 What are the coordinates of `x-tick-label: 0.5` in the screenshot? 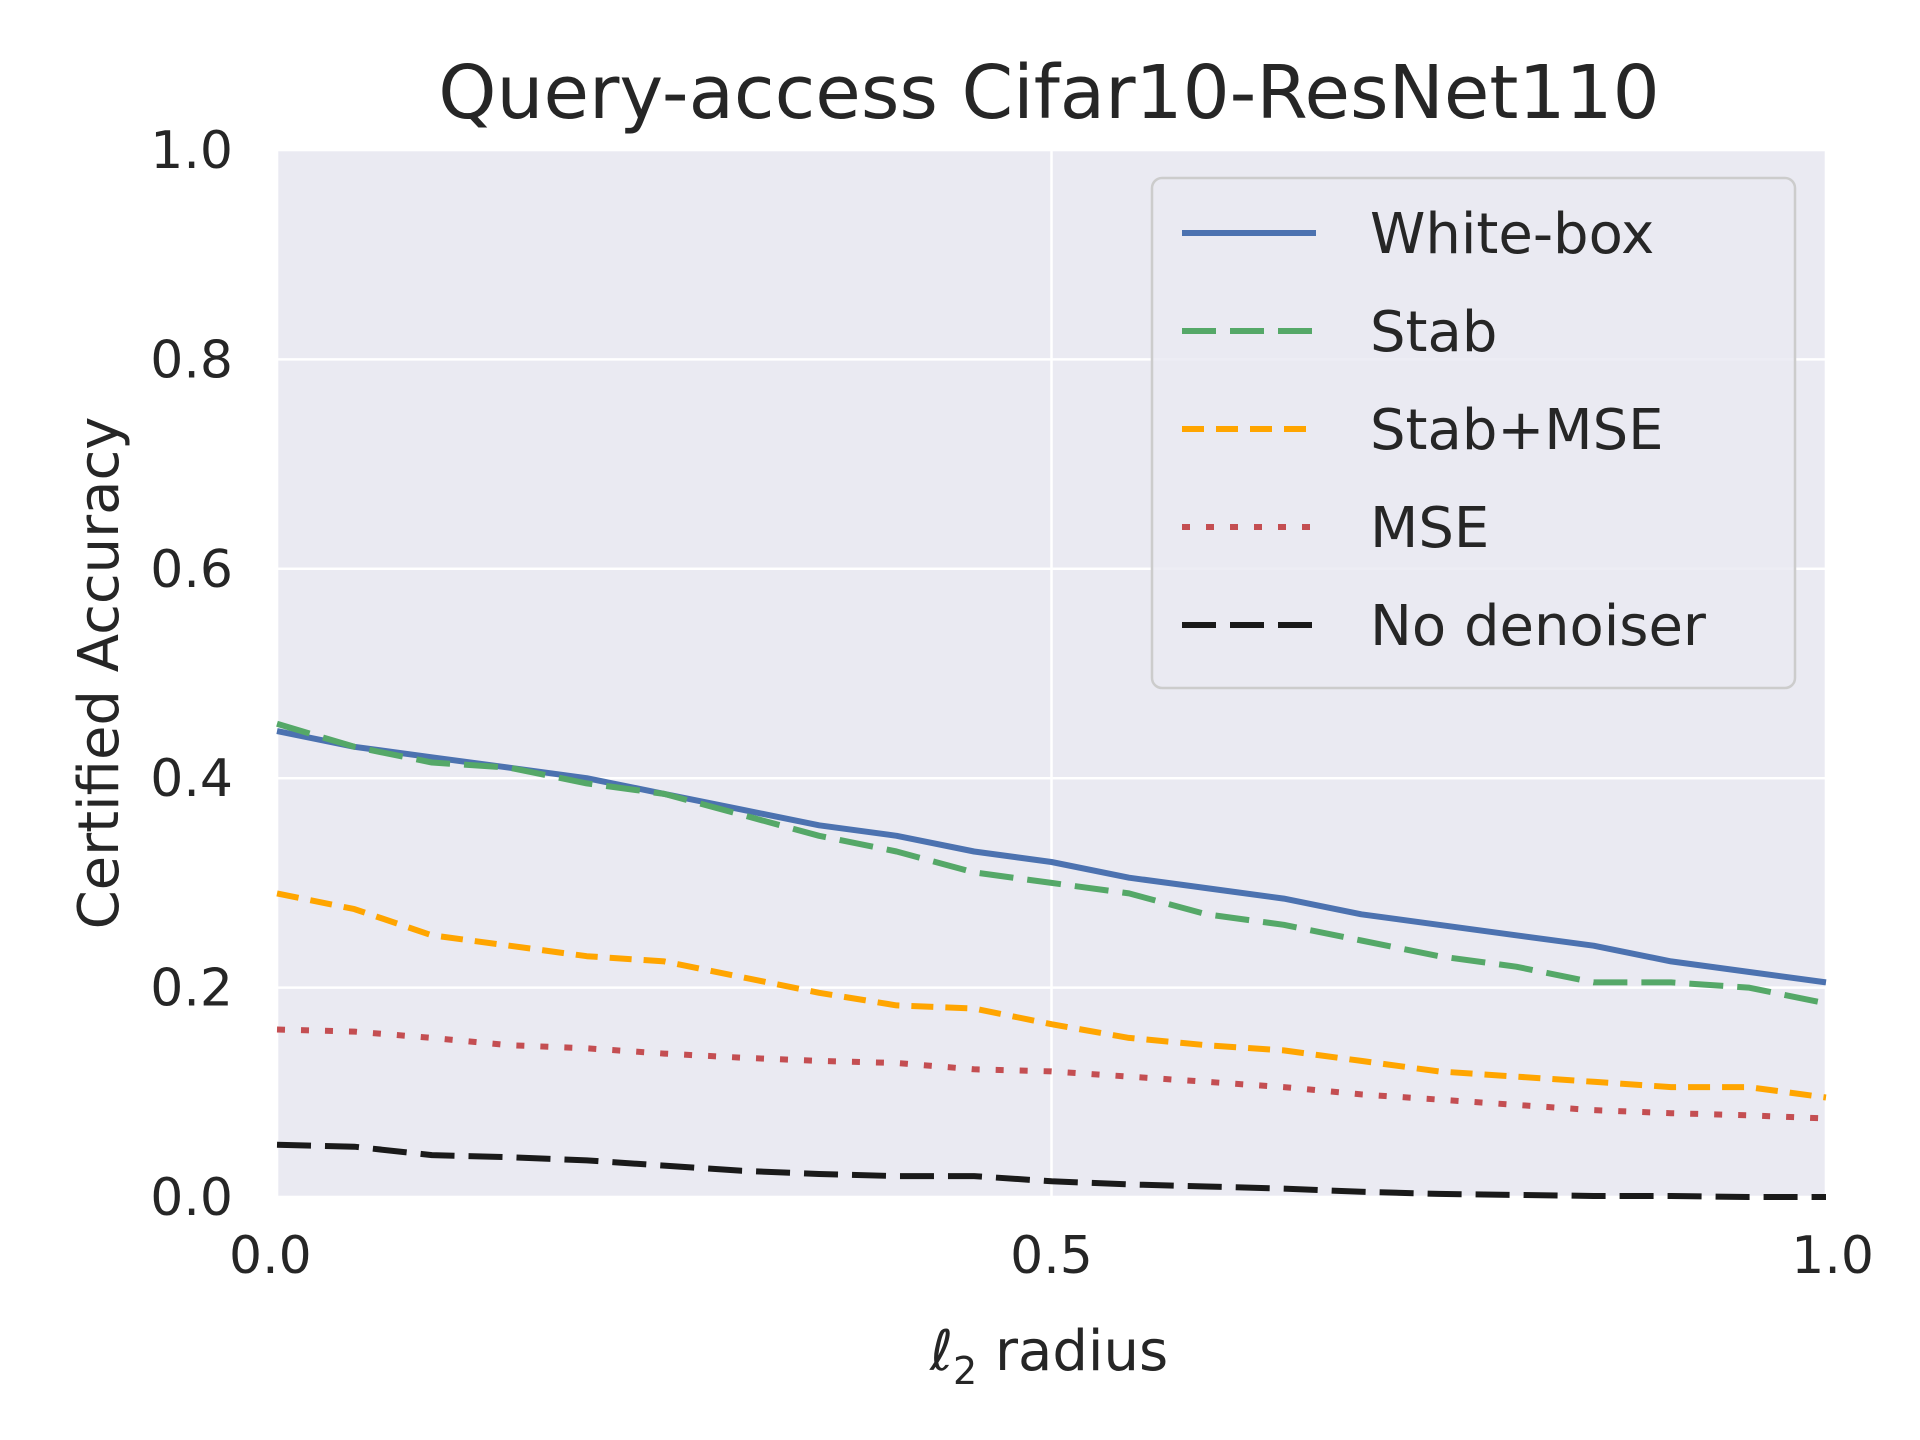 It's located at (1051, 1256).